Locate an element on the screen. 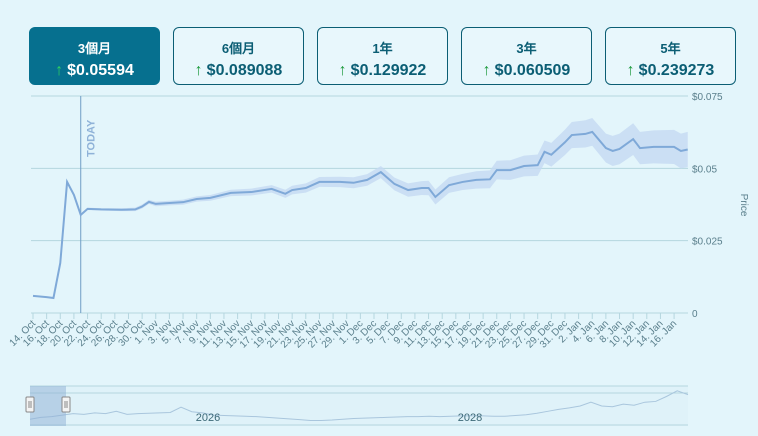  range-label: 3個月 is located at coordinates (94, 48).